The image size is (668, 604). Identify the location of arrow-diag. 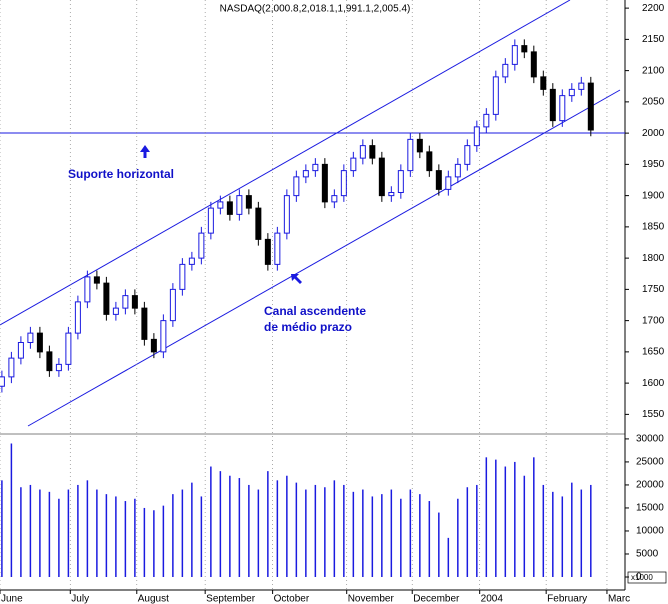
(296, 279).